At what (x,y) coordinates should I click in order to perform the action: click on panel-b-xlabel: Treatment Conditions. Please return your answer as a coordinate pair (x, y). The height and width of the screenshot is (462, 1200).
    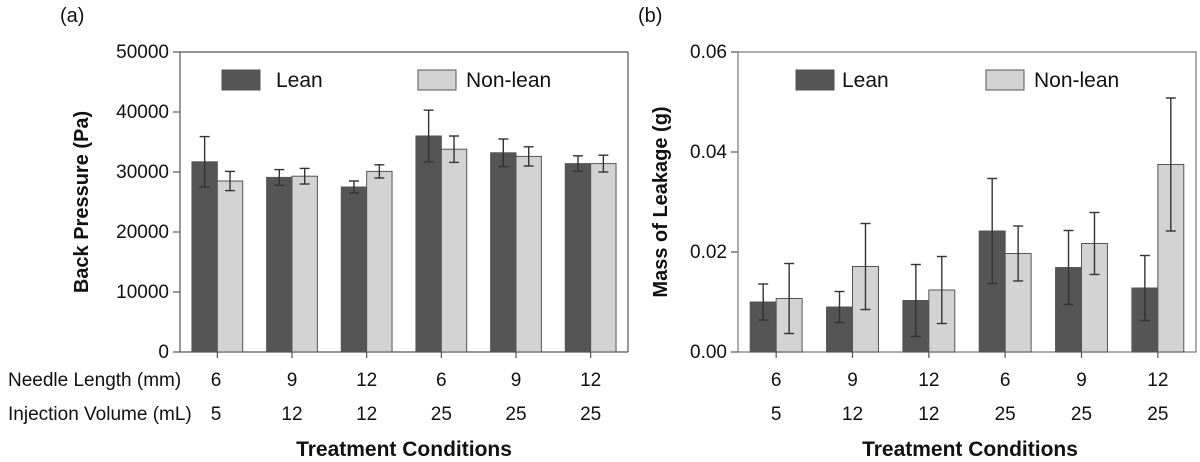
    Looking at the image, I should click on (970, 449).